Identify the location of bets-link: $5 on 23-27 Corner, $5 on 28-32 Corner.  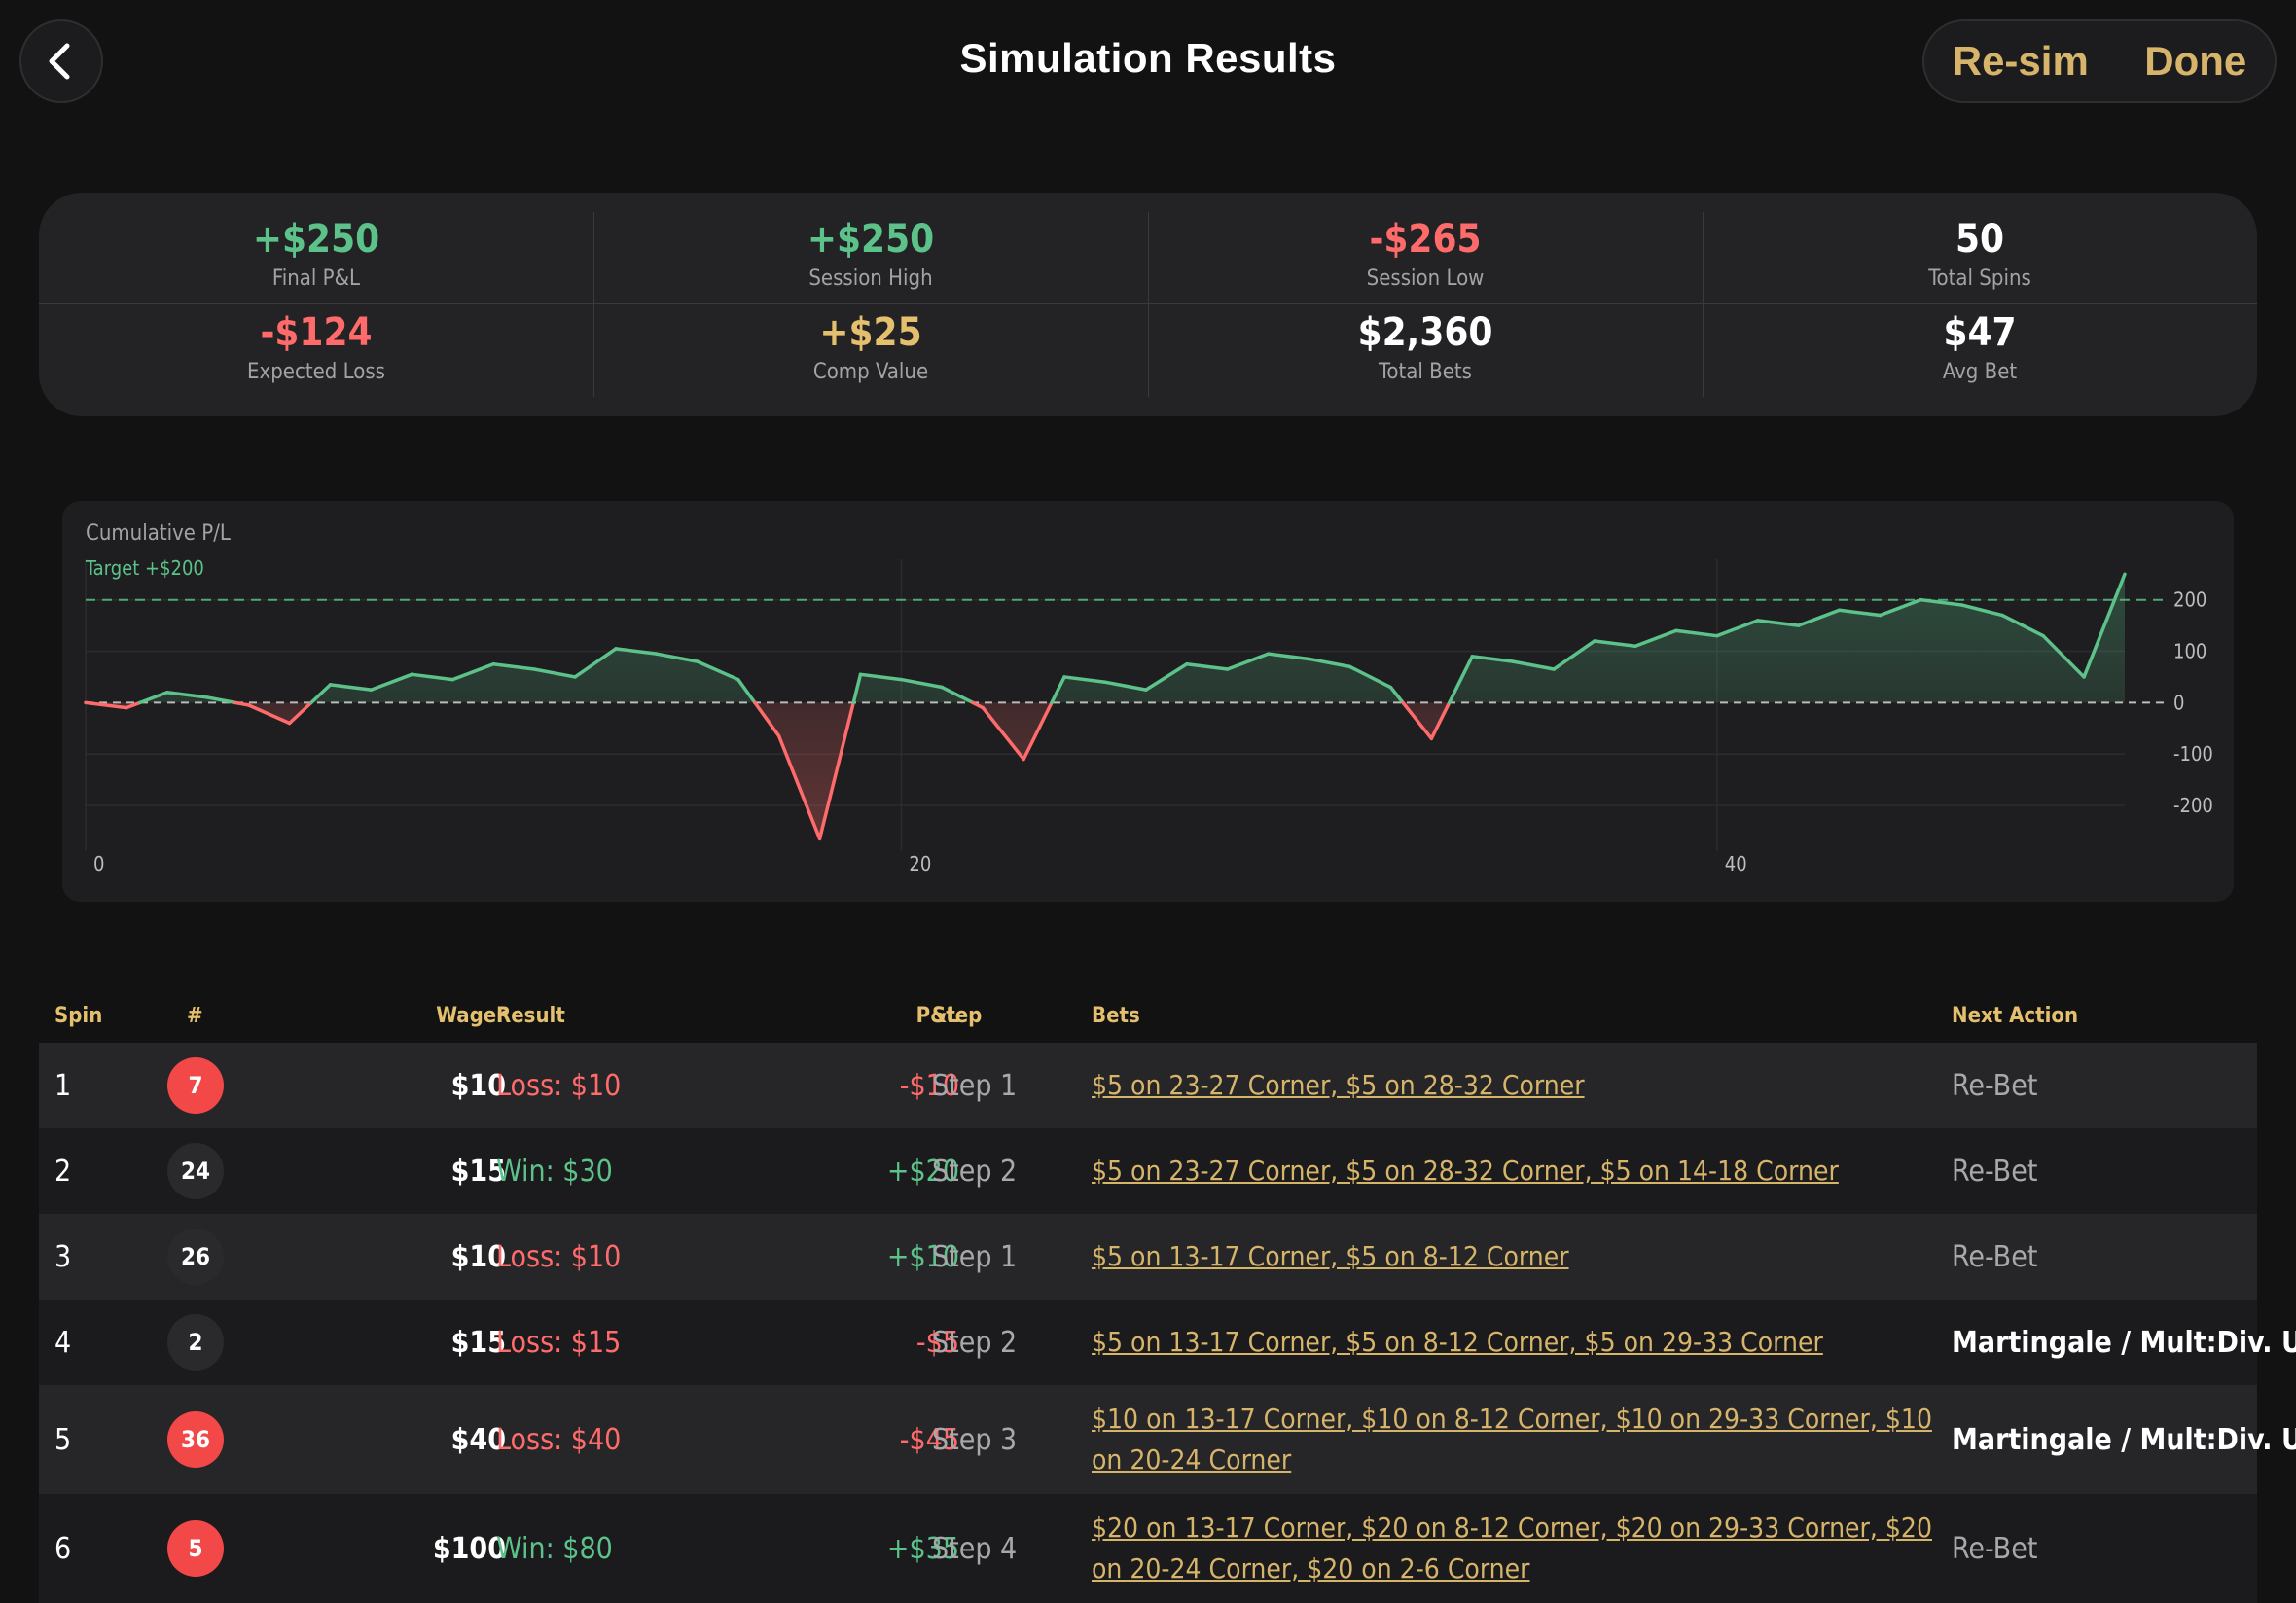
(1338, 1085).